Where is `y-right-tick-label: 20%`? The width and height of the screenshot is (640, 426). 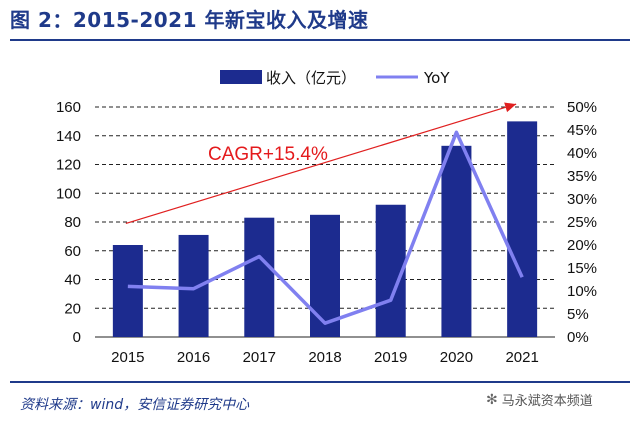 y-right-tick-label: 20% is located at coordinates (582, 245).